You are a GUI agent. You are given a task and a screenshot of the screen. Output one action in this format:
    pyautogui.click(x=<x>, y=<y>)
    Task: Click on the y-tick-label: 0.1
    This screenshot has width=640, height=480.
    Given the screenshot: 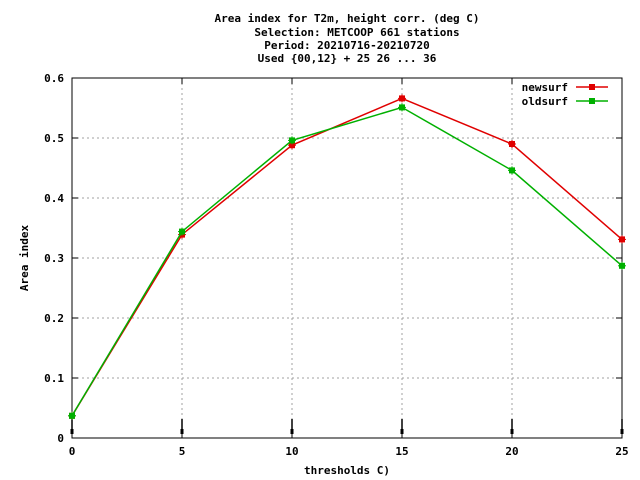 What is the action you would take?
    pyautogui.click(x=54, y=378)
    